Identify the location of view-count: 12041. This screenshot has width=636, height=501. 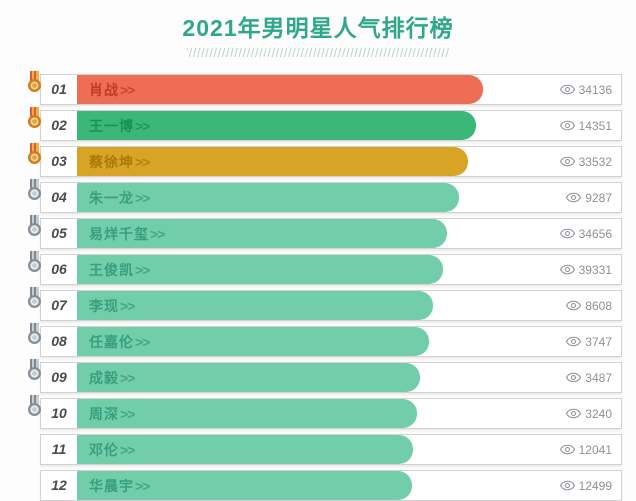
(585, 449).